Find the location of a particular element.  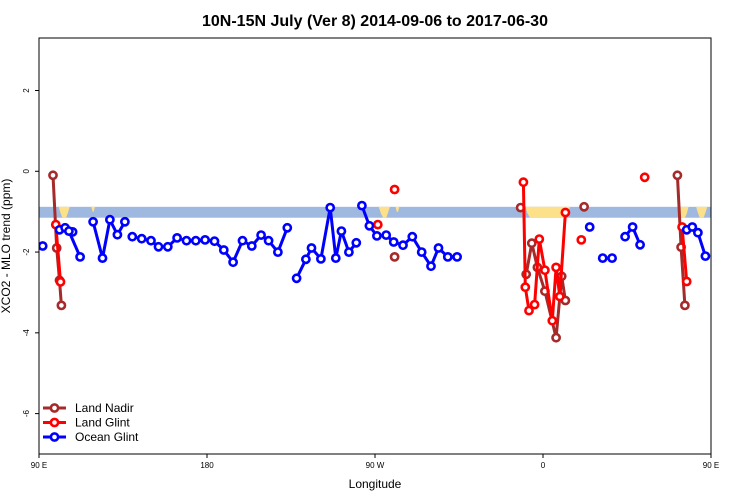

y-tick-label: -6 is located at coordinates (26, 414).